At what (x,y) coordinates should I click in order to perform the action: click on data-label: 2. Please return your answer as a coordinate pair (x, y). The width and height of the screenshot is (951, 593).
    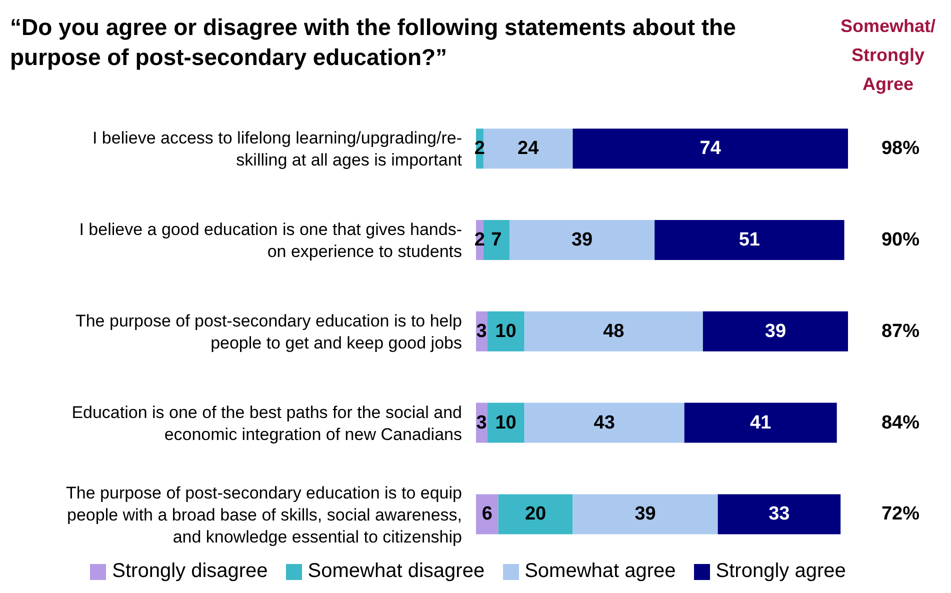
    Looking at the image, I should click on (480, 239).